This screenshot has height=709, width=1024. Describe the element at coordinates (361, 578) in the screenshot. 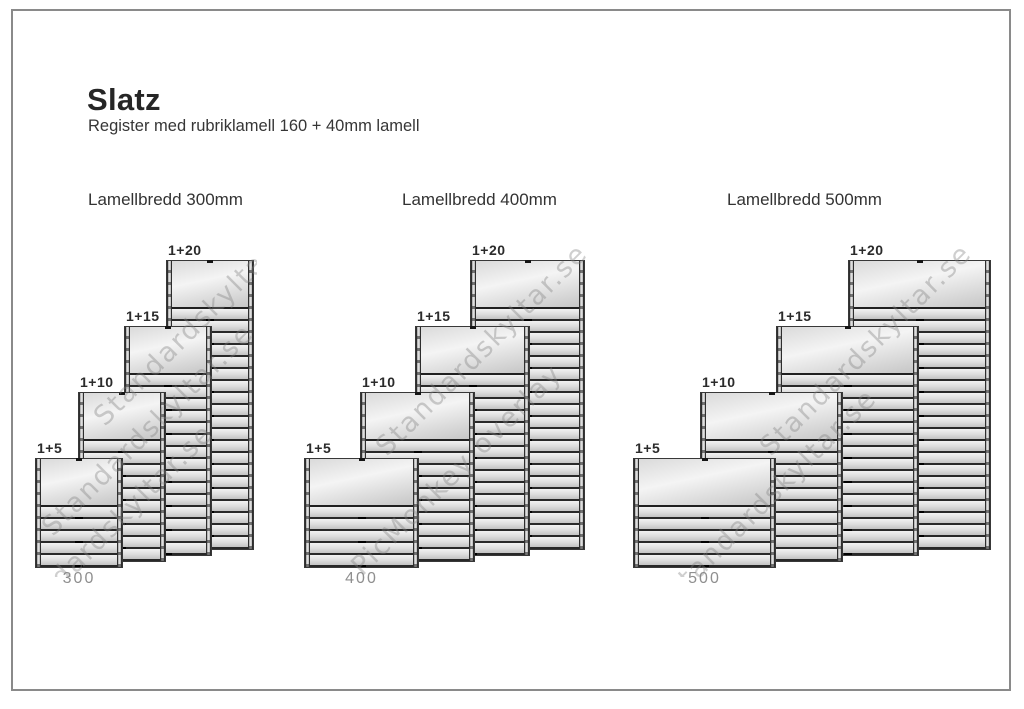

I see `width-label: 400` at that location.